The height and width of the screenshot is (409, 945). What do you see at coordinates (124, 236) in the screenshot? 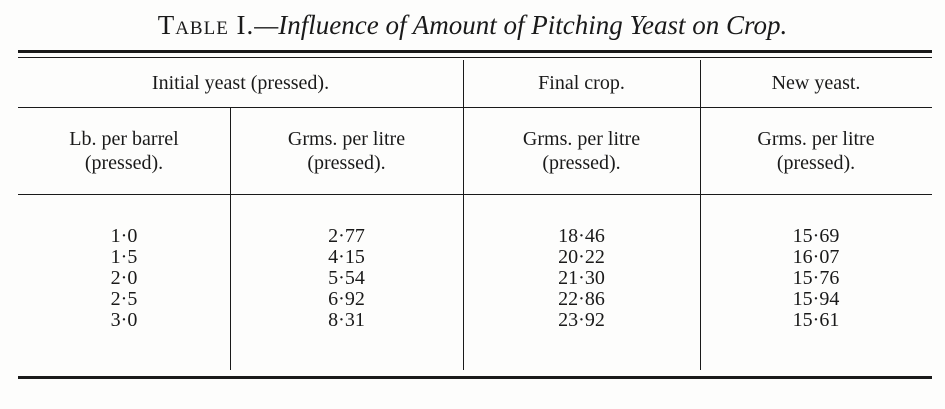
I see `table-cell: 1·0` at bounding box center [124, 236].